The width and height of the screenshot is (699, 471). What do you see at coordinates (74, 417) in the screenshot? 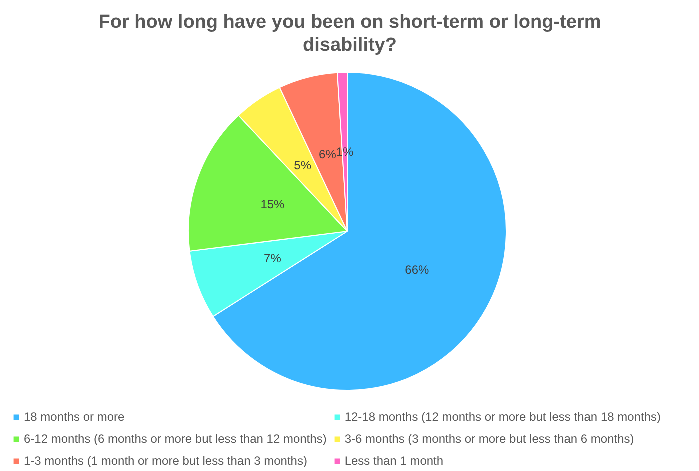
I see `legend-label: 18 months or more` at bounding box center [74, 417].